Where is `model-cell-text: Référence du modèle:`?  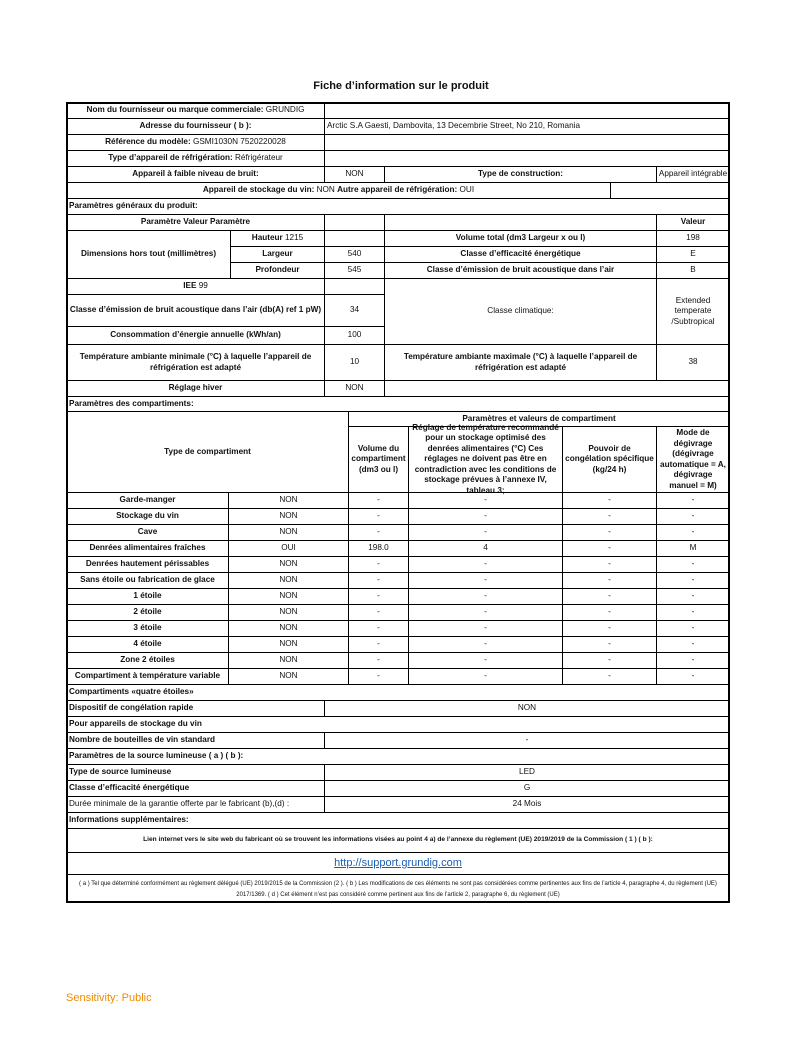 model-cell-text: Référence du modèle: is located at coordinates (148, 142).